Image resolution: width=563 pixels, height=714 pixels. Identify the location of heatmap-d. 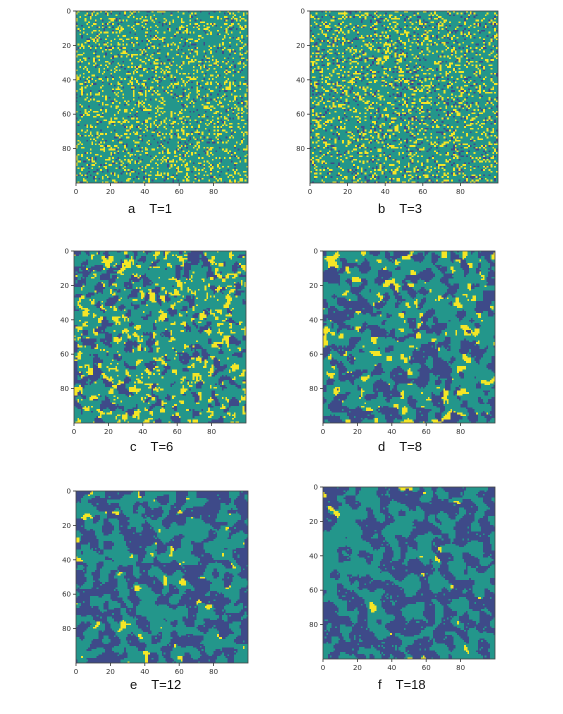
(409, 337).